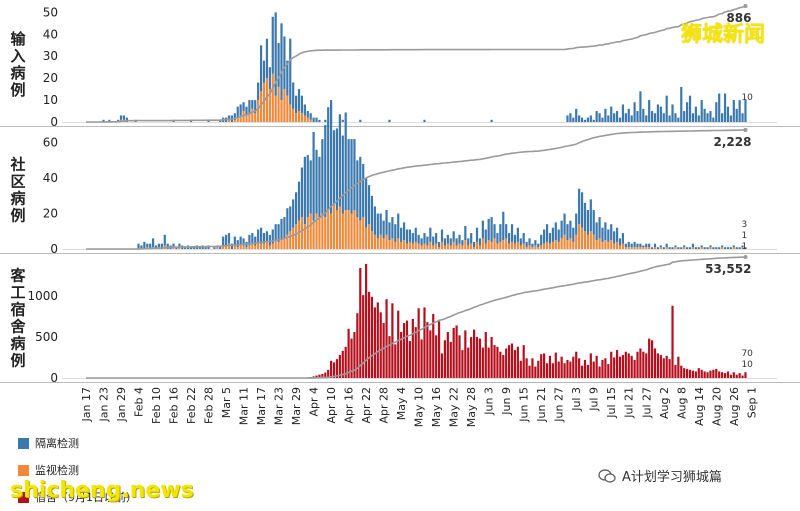 The height and width of the screenshot is (511, 800). What do you see at coordinates (17, 310) in the screenshot?
I see `y-axis-title-char: 宿` at bounding box center [17, 310].